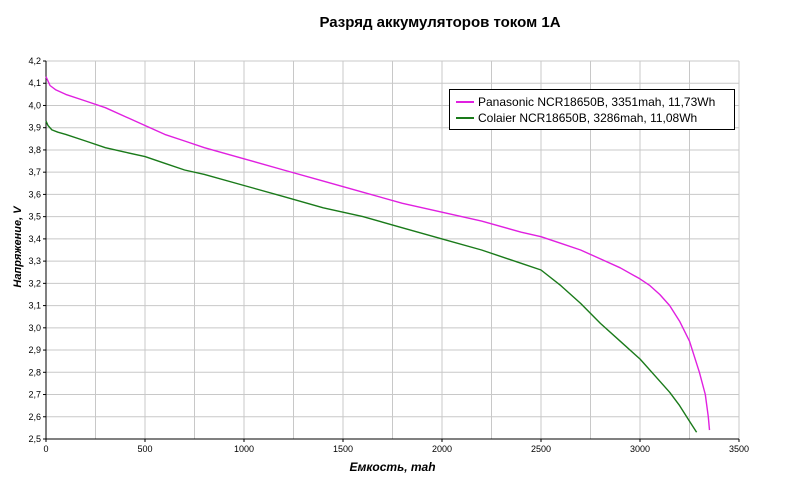 The height and width of the screenshot is (482, 800). What do you see at coordinates (440, 22) in the screenshot?
I see `chart-title: Разряд аккумуляторов током 1А` at bounding box center [440, 22].